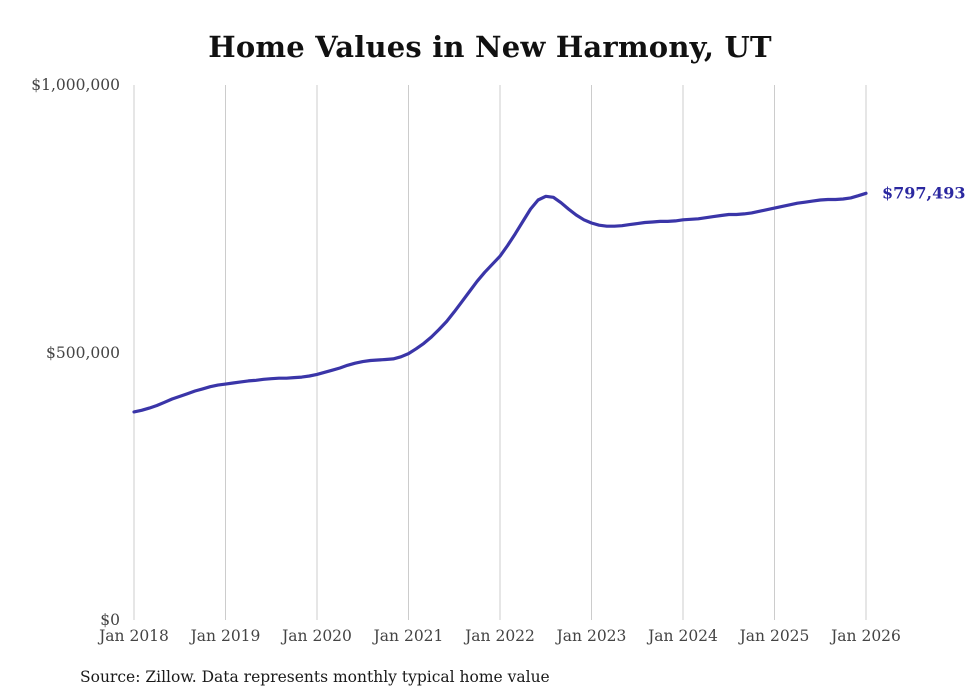 This screenshot has height=699, width=980. What do you see at coordinates (490, 47) in the screenshot?
I see `chart-title: Home Values in New Harmony, UT` at bounding box center [490, 47].